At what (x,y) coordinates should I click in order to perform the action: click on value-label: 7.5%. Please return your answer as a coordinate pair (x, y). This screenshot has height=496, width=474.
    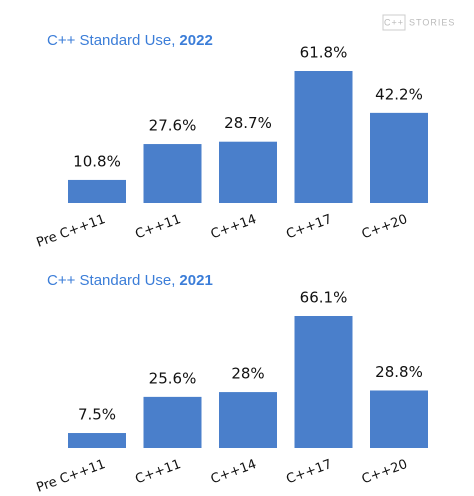
    Looking at the image, I should click on (97, 415).